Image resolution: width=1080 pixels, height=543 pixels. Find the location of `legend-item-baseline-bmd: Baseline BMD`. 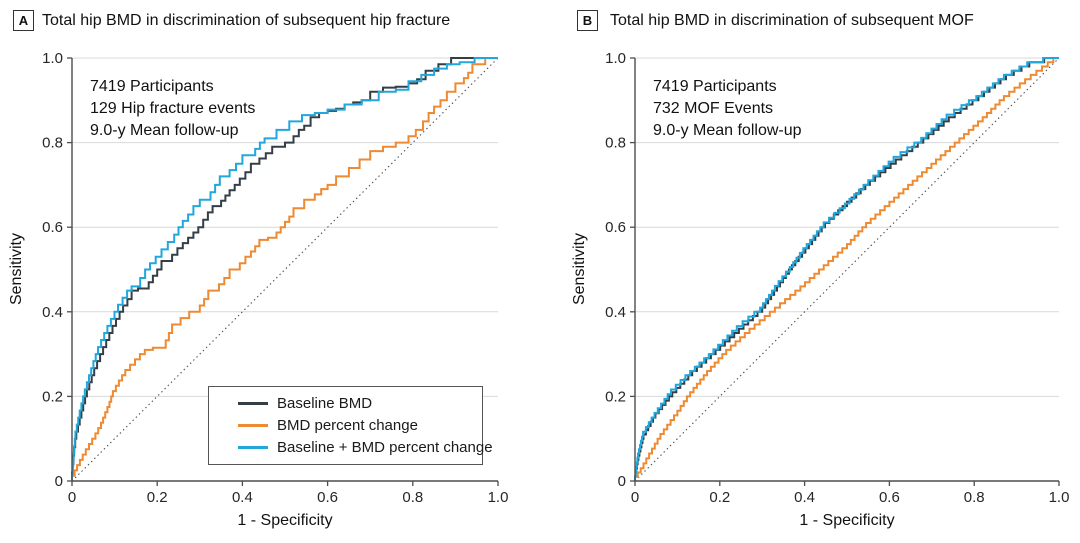

legend-item-baseline-bmd: Baseline BMD is located at coordinates (360, 404).